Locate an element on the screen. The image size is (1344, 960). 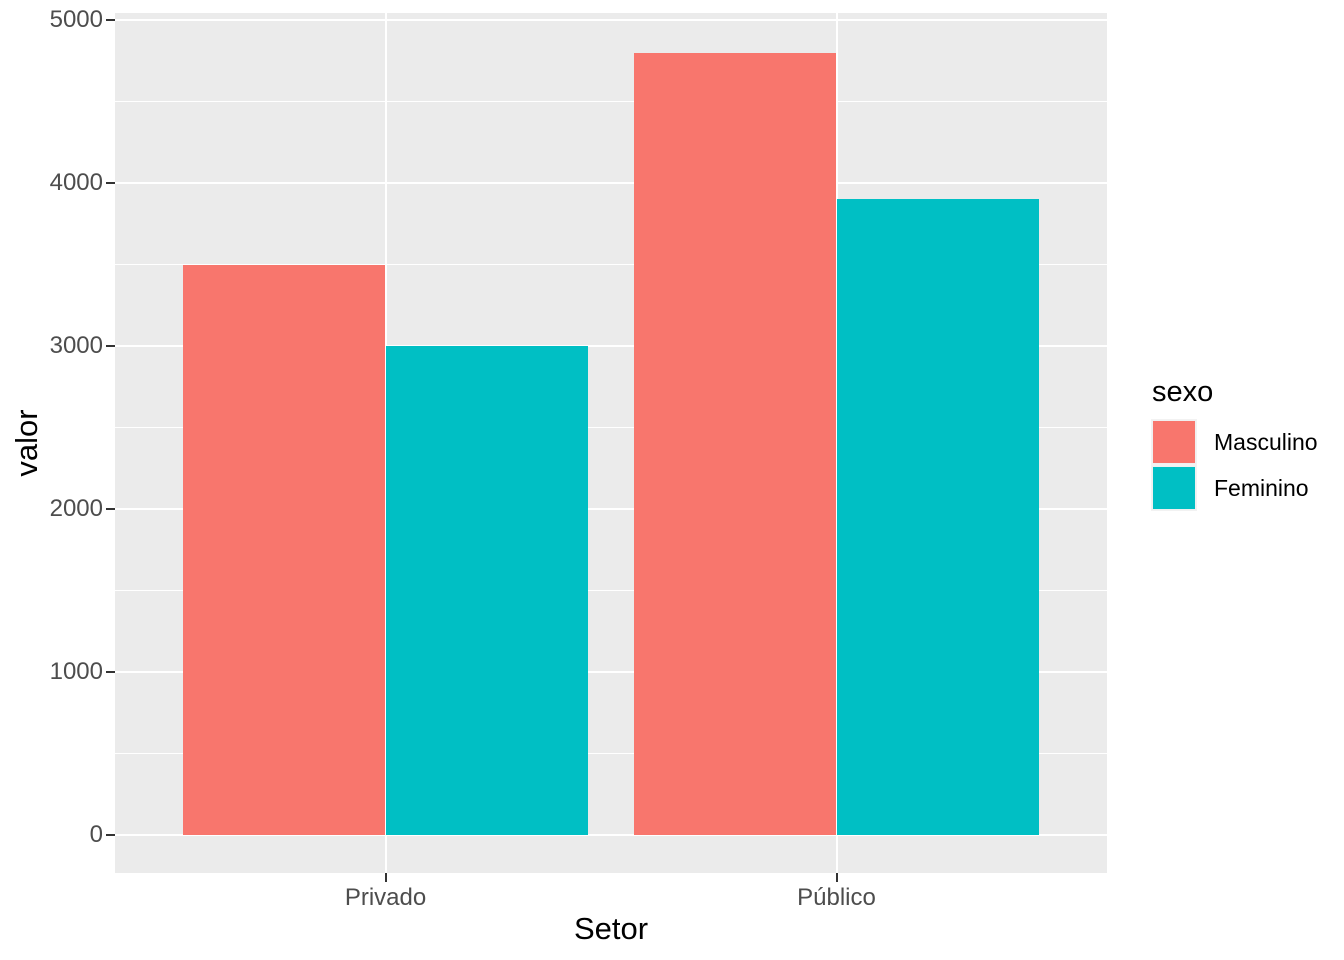
bar-privado-feminino is located at coordinates (487, 590).